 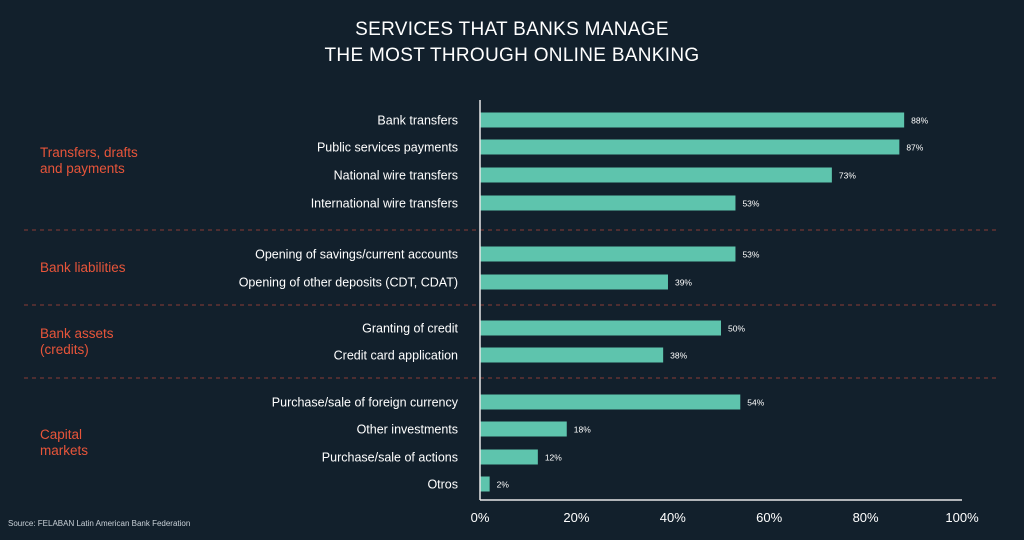 What do you see at coordinates (387, 148) in the screenshot?
I see `category-label: Public services payments` at bounding box center [387, 148].